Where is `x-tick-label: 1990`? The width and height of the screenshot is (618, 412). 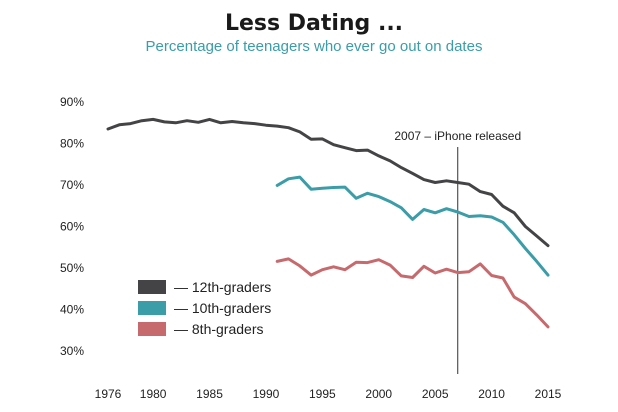 x-tick-label: 1990 is located at coordinates (266, 394).